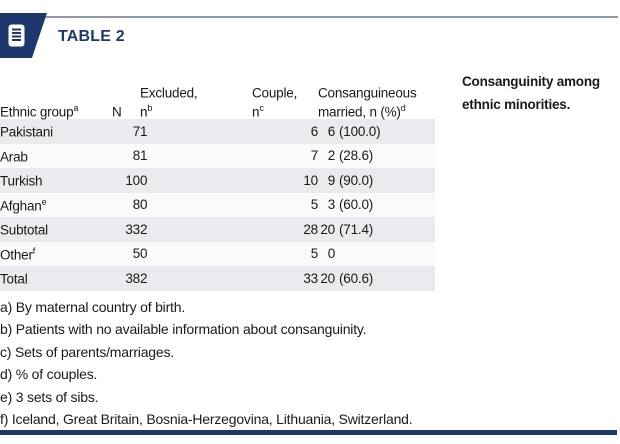 Image resolution: width=620 pixels, height=444 pixels. Describe the element at coordinates (350, 180) in the screenshot. I see `cell-consanguineous: 9 (90.0)` at that location.